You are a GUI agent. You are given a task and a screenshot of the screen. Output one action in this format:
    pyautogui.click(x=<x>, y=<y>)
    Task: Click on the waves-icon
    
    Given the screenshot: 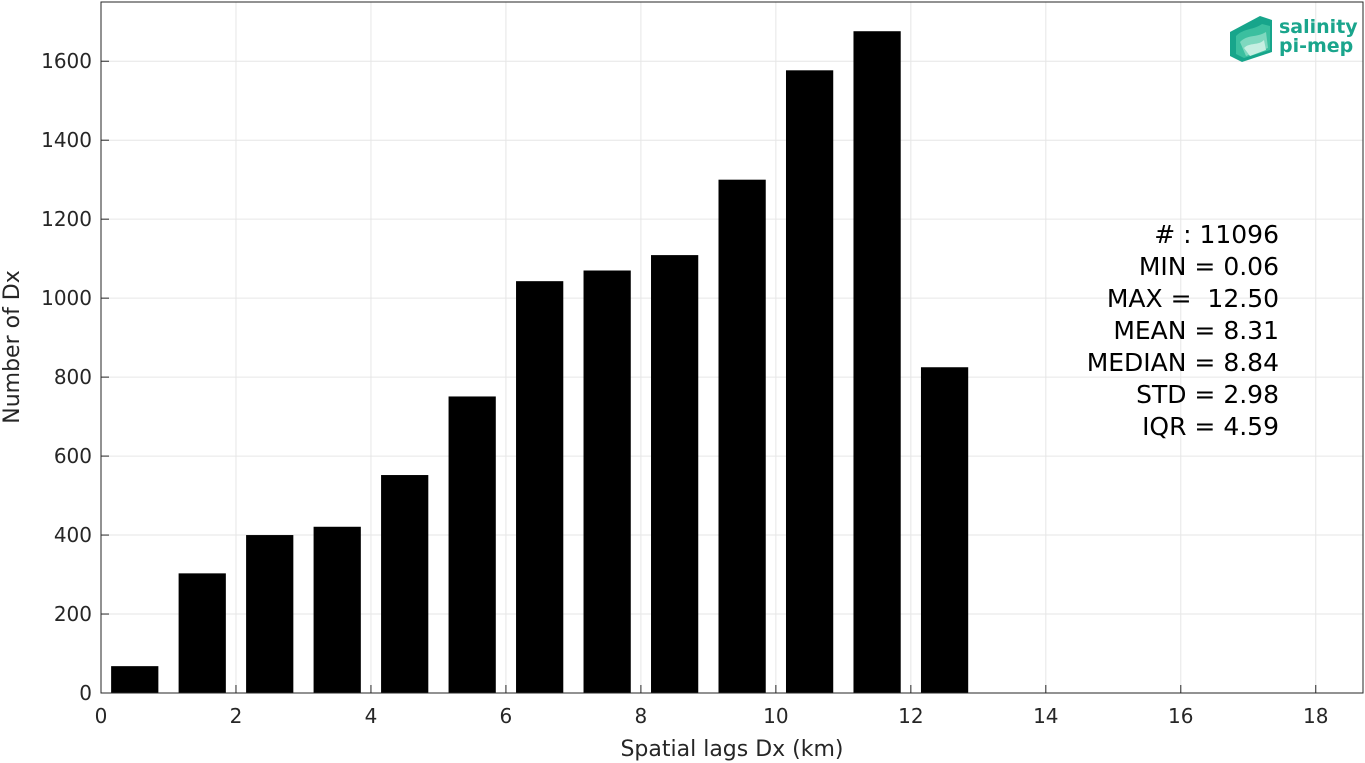 What is the action you would take?
    pyautogui.click(x=1251, y=39)
    